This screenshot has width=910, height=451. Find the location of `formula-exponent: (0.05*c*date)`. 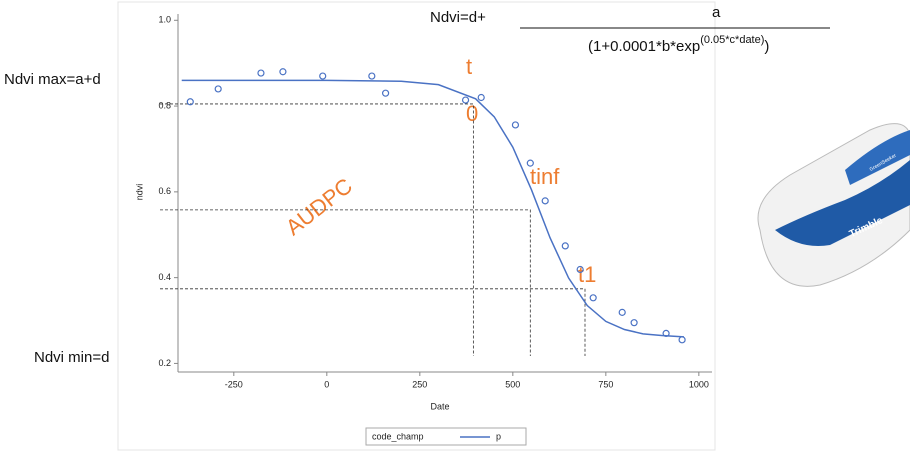

formula-exponent: (0.05*c*date) is located at coordinates (732, 40).